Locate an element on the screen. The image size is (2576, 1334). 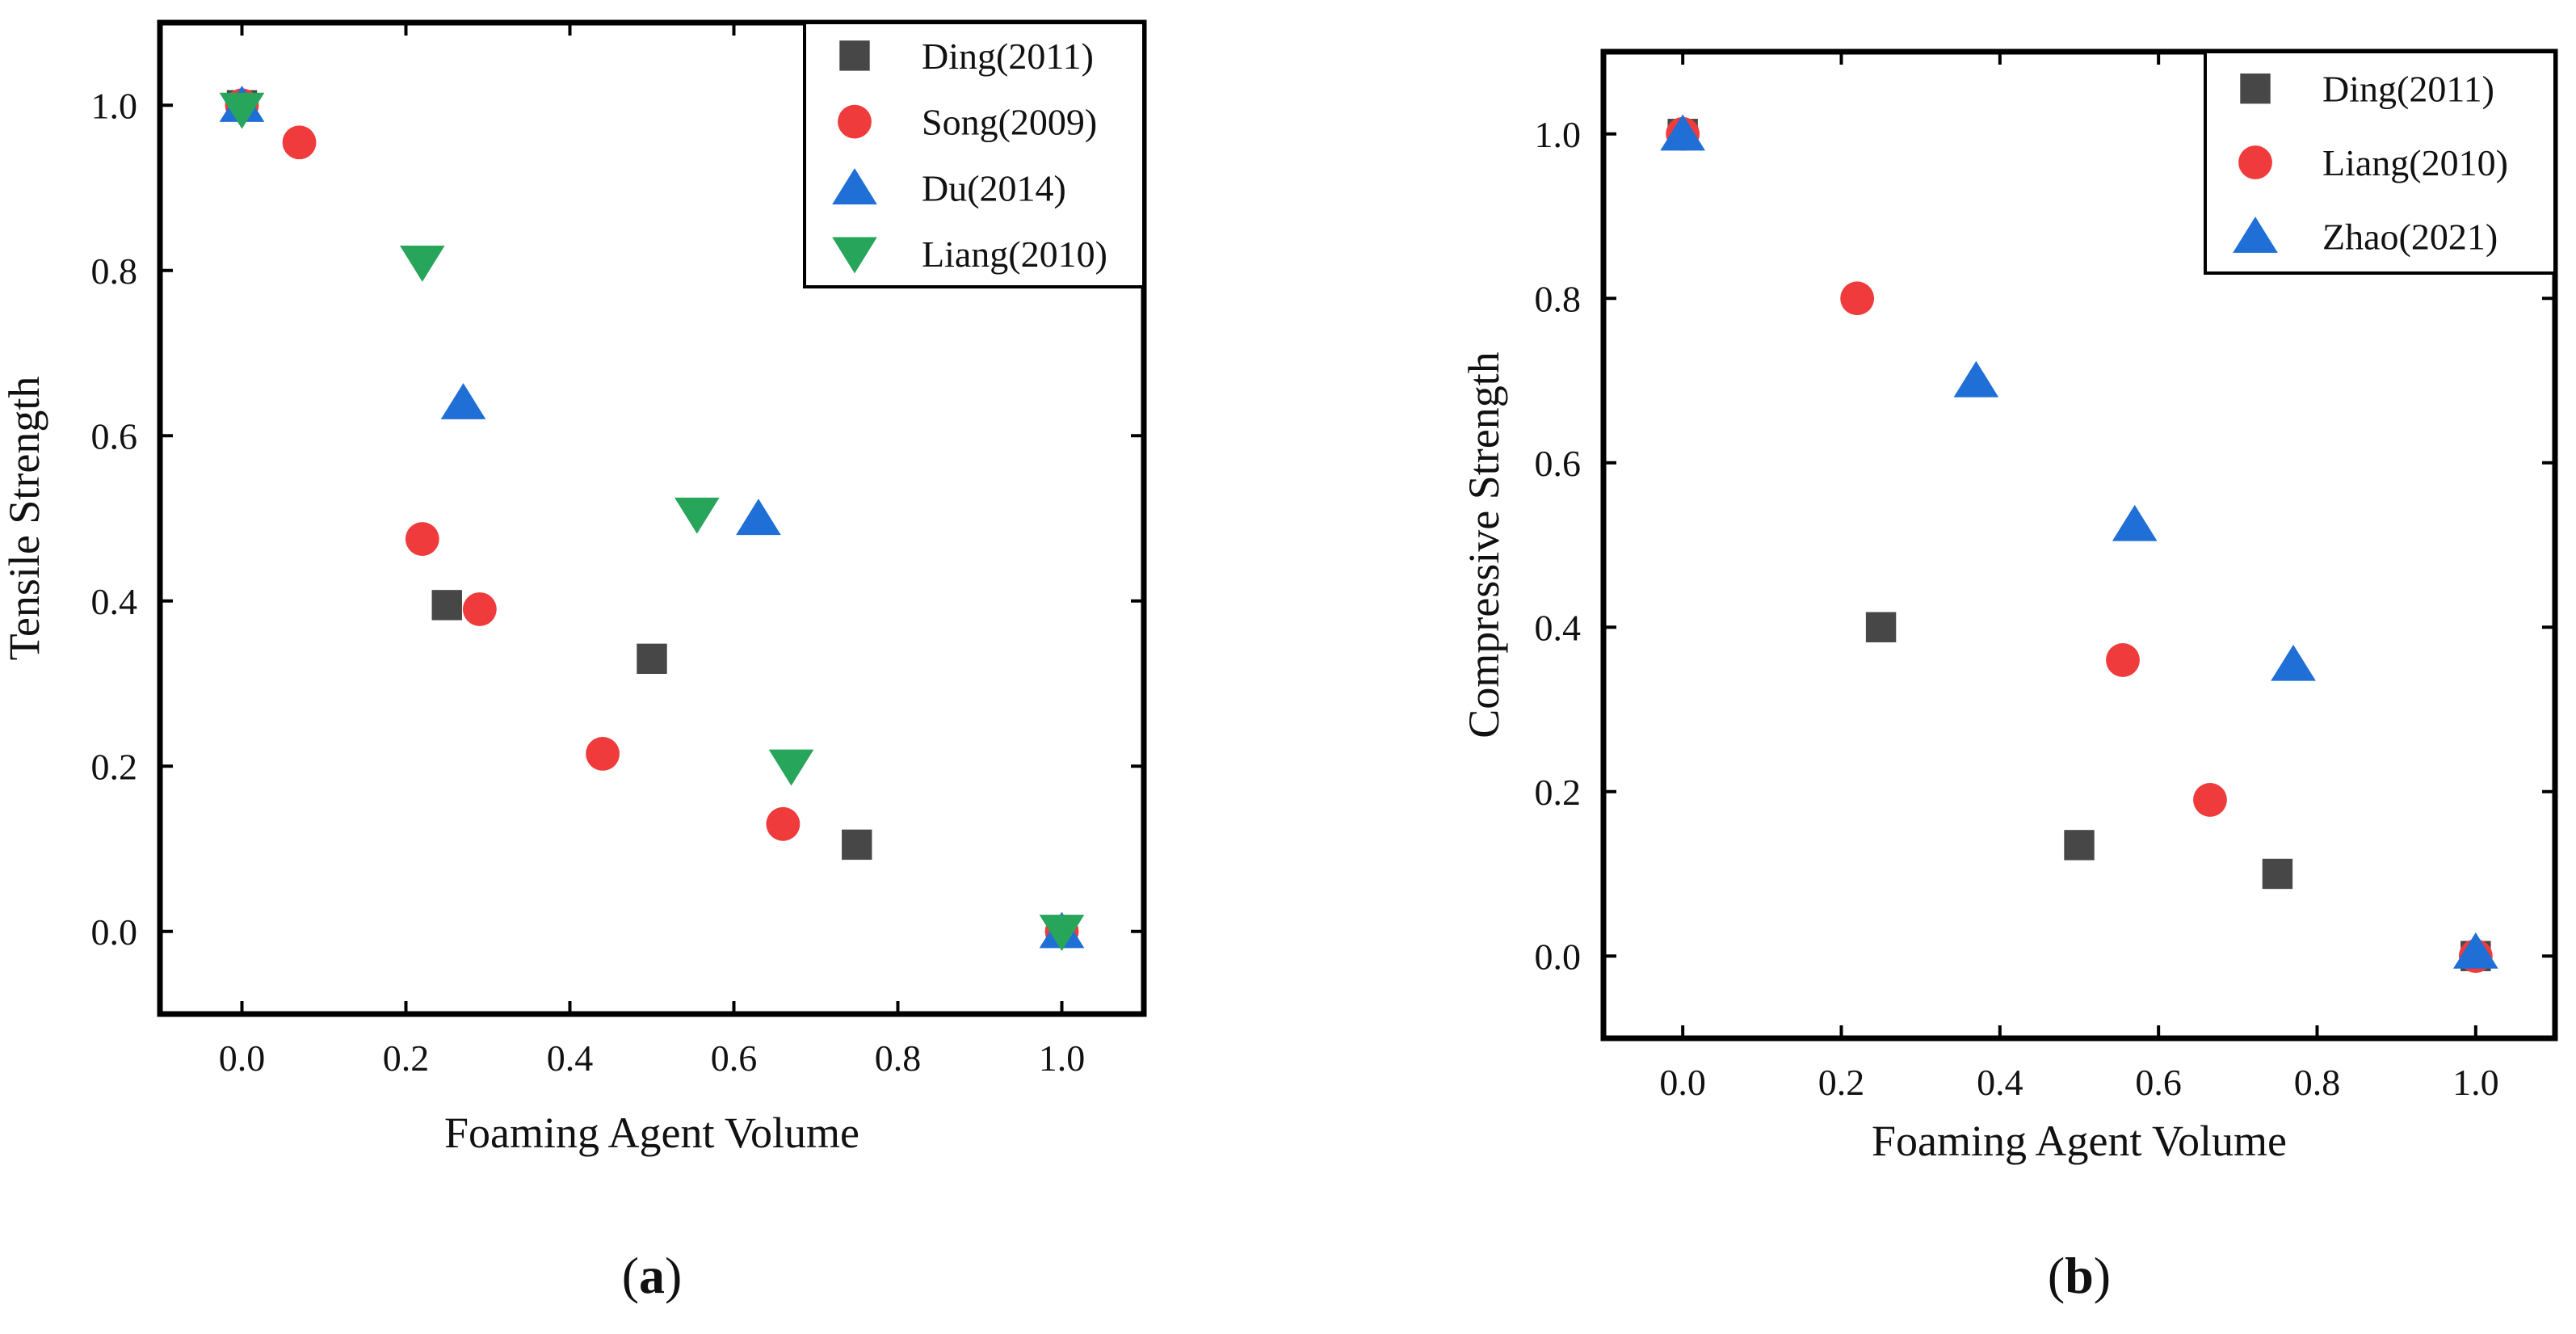
panel-label: (a) is located at coordinates (653, 1275).